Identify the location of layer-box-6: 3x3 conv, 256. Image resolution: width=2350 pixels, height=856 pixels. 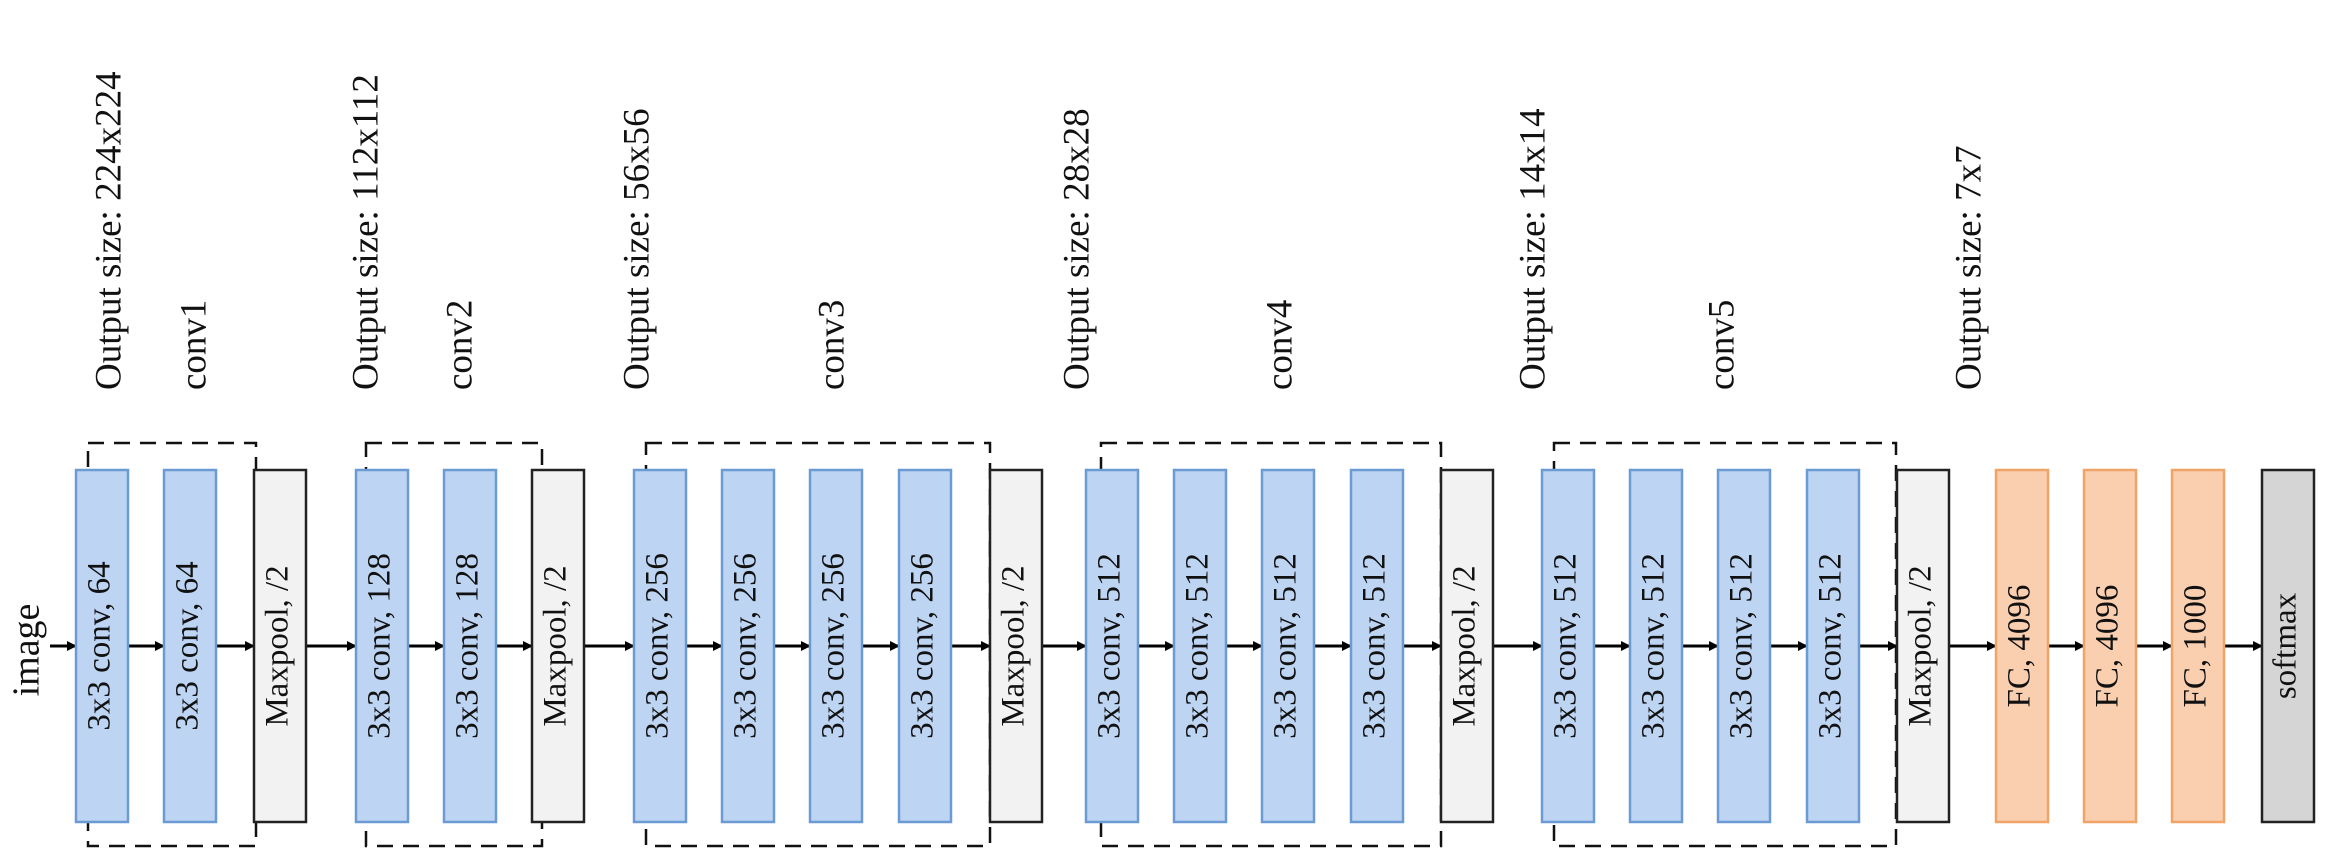
(660, 646).